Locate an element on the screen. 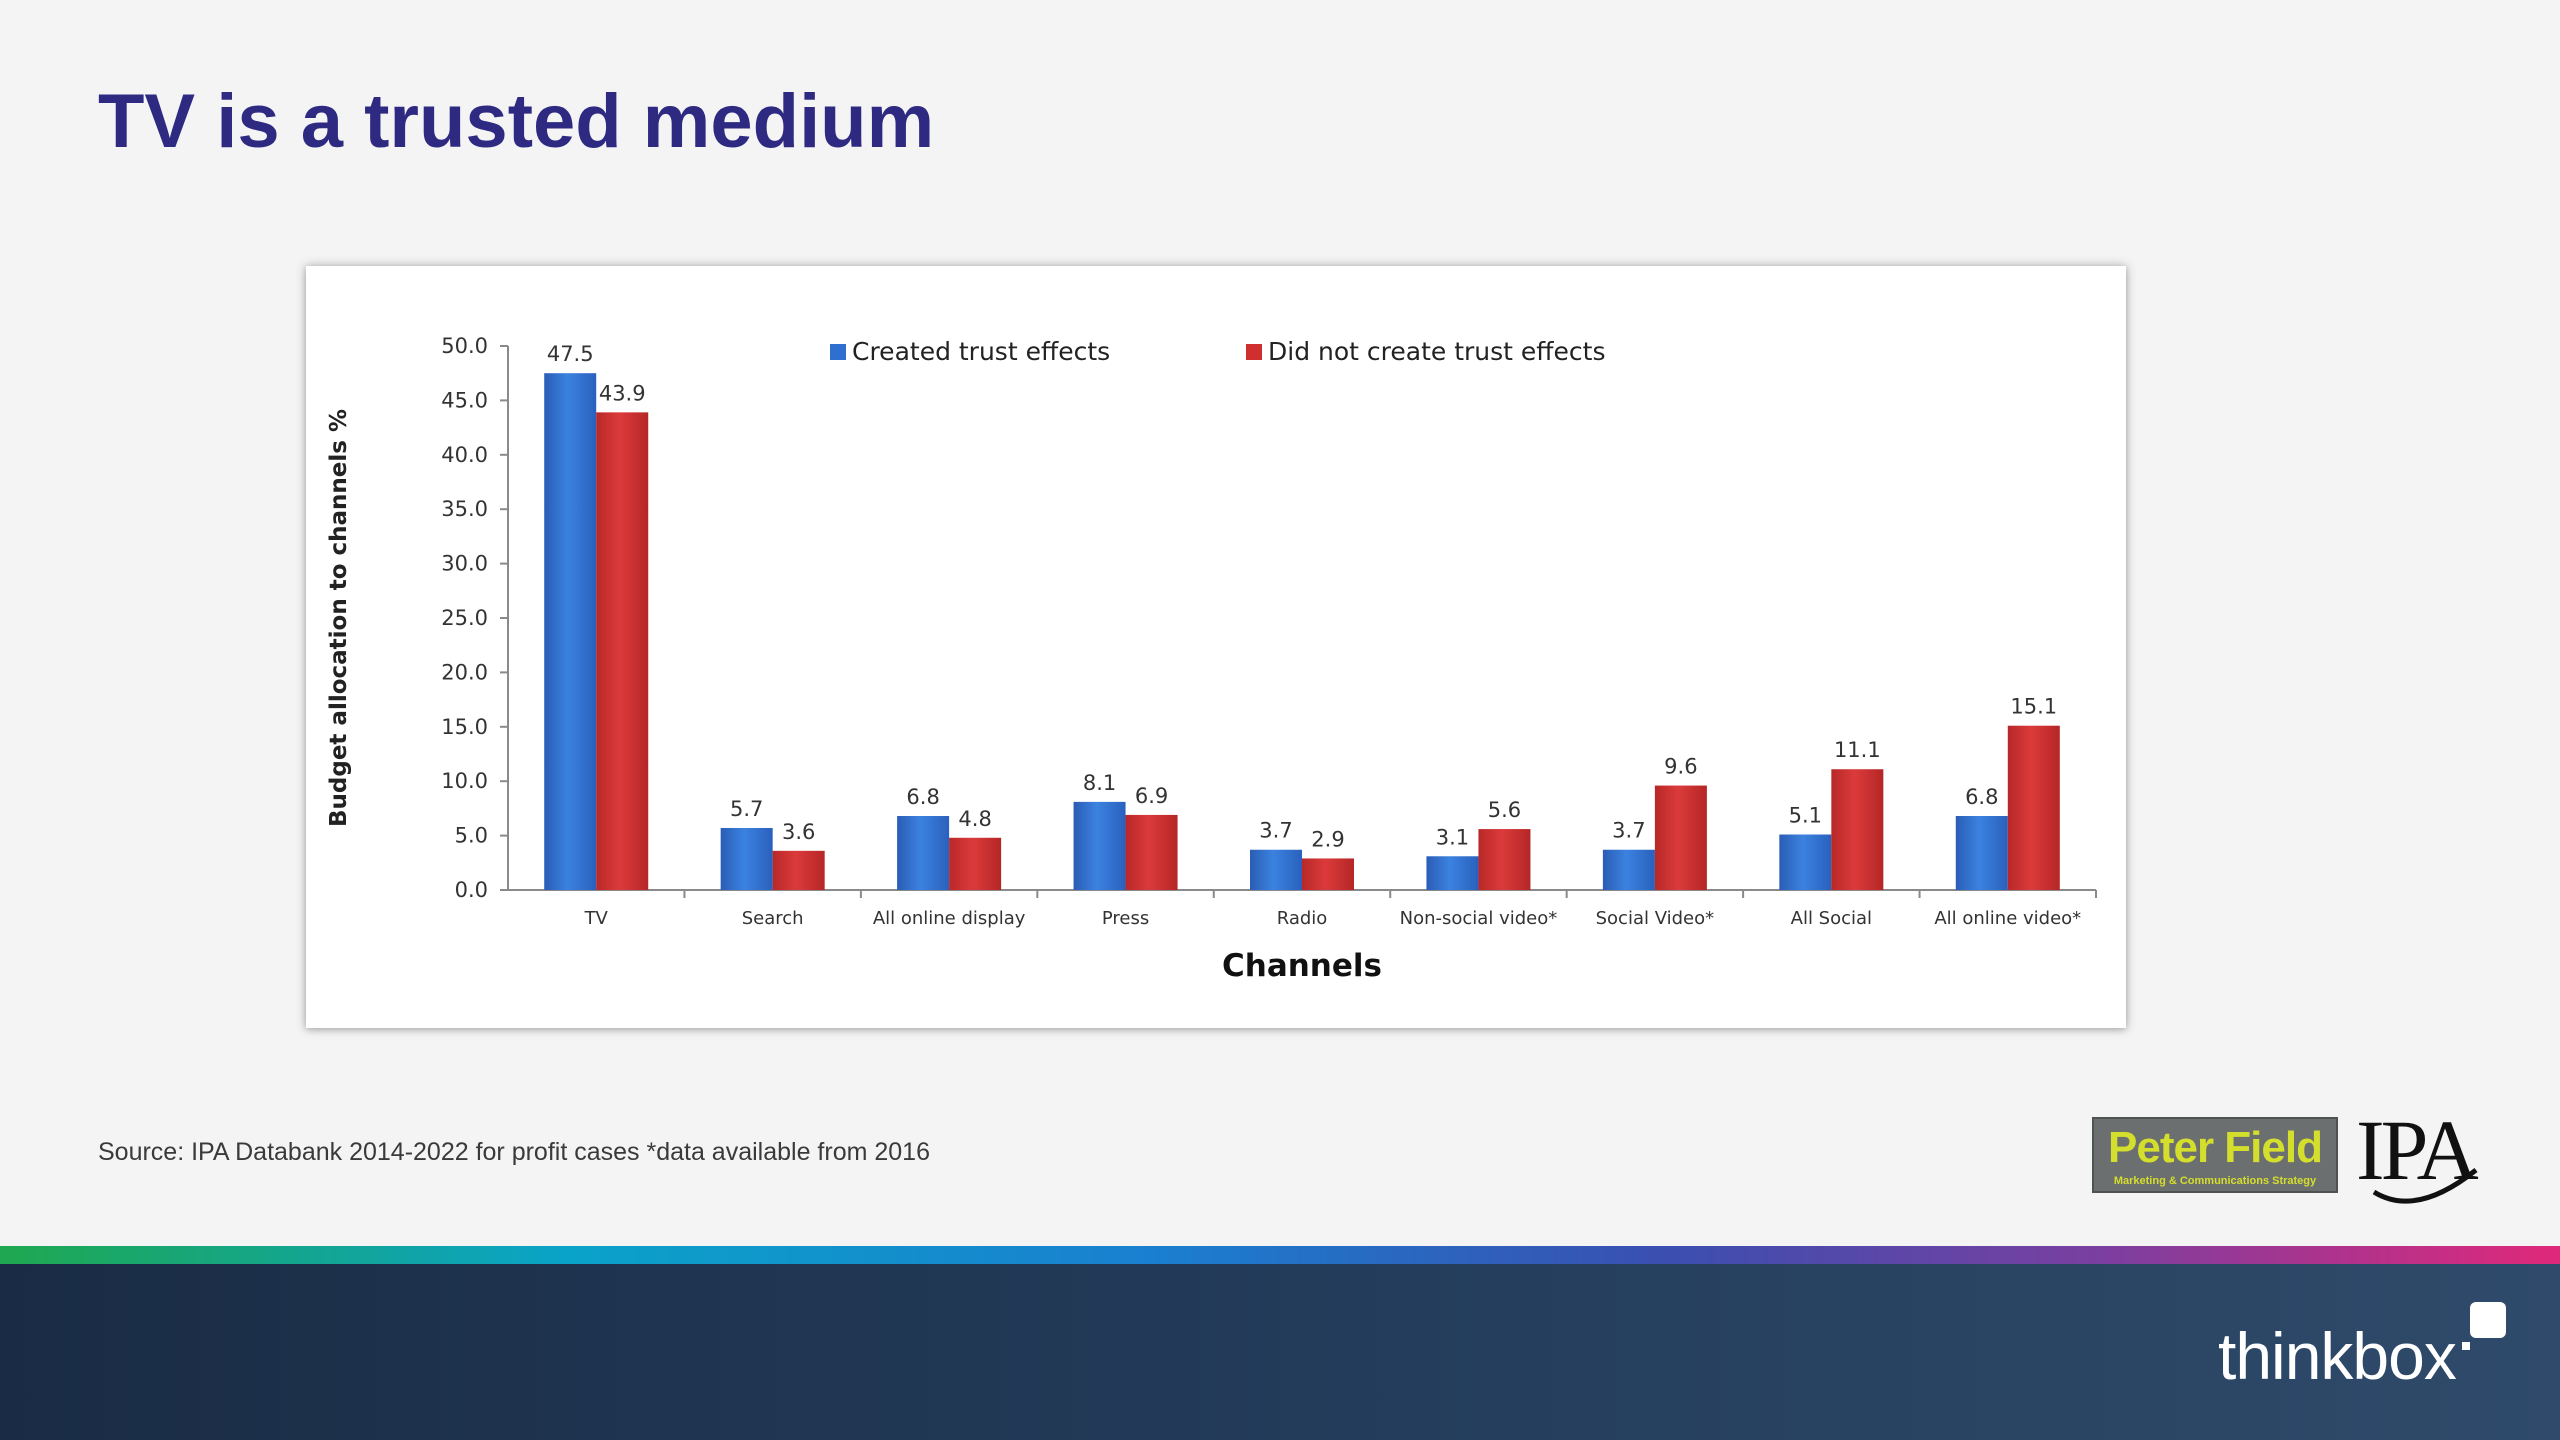 The height and width of the screenshot is (1440, 2560). y-tick-label: 20.0 is located at coordinates (464, 672).